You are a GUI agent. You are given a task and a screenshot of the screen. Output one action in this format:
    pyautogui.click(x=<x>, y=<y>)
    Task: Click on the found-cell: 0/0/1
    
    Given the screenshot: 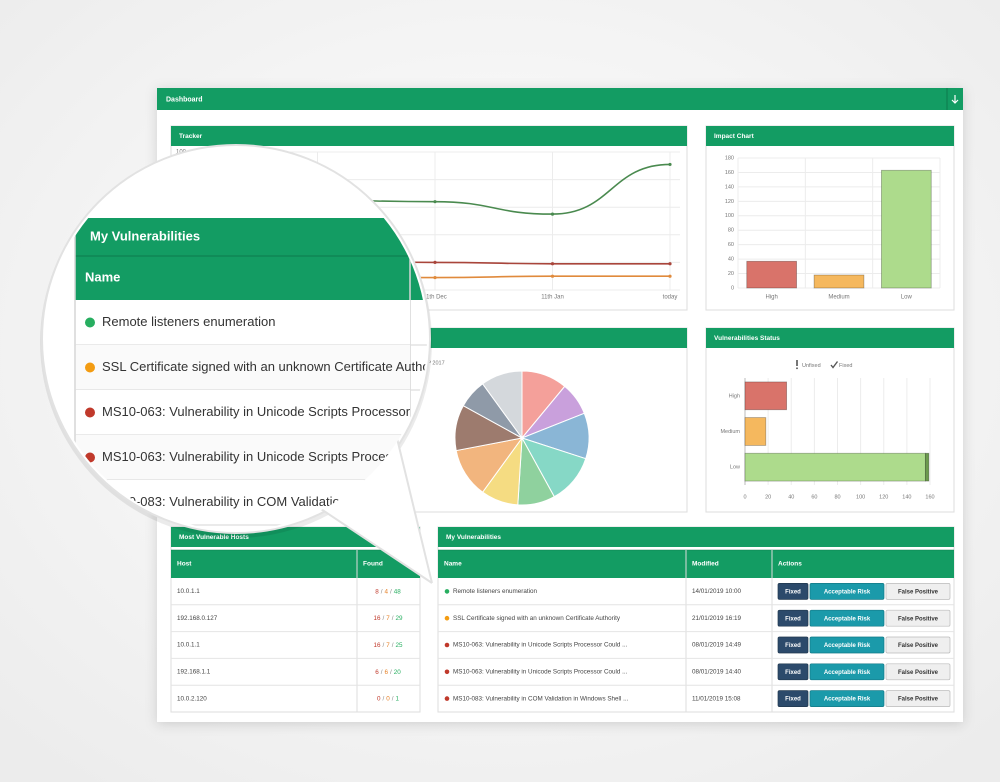 What is the action you would take?
    pyautogui.click(x=388, y=698)
    